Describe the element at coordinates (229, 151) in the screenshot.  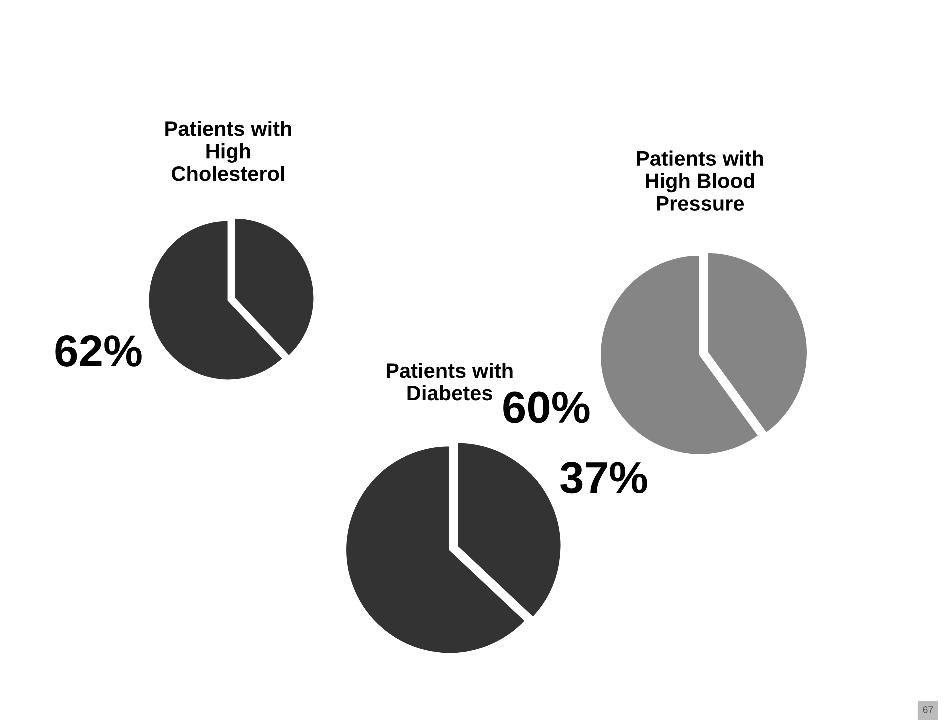
I see `chart-title: Patients with High Cholesterol` at that location.